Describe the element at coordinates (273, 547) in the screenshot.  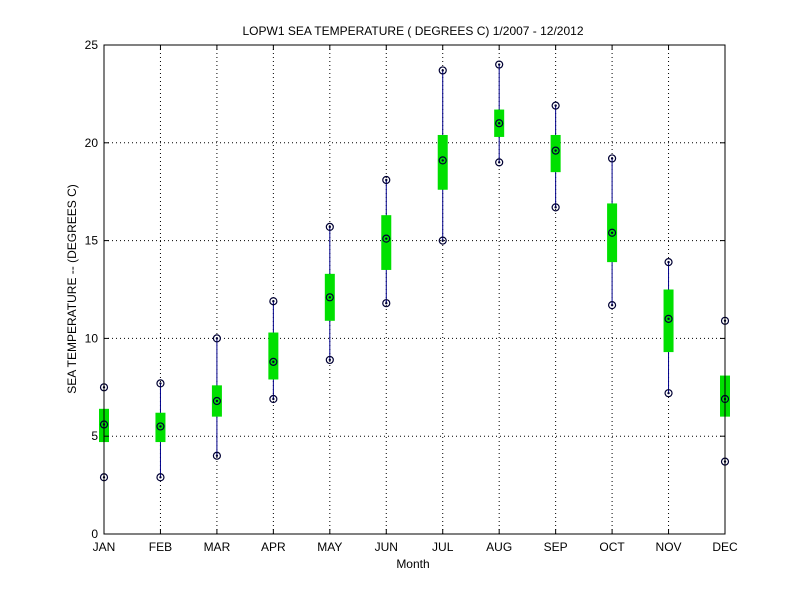
I see `x-tick-label: APR` at that location.